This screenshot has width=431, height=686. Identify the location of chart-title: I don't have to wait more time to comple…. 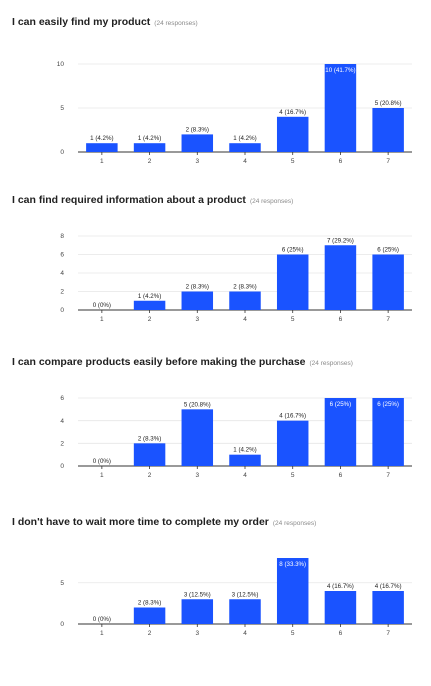
(164, 522).